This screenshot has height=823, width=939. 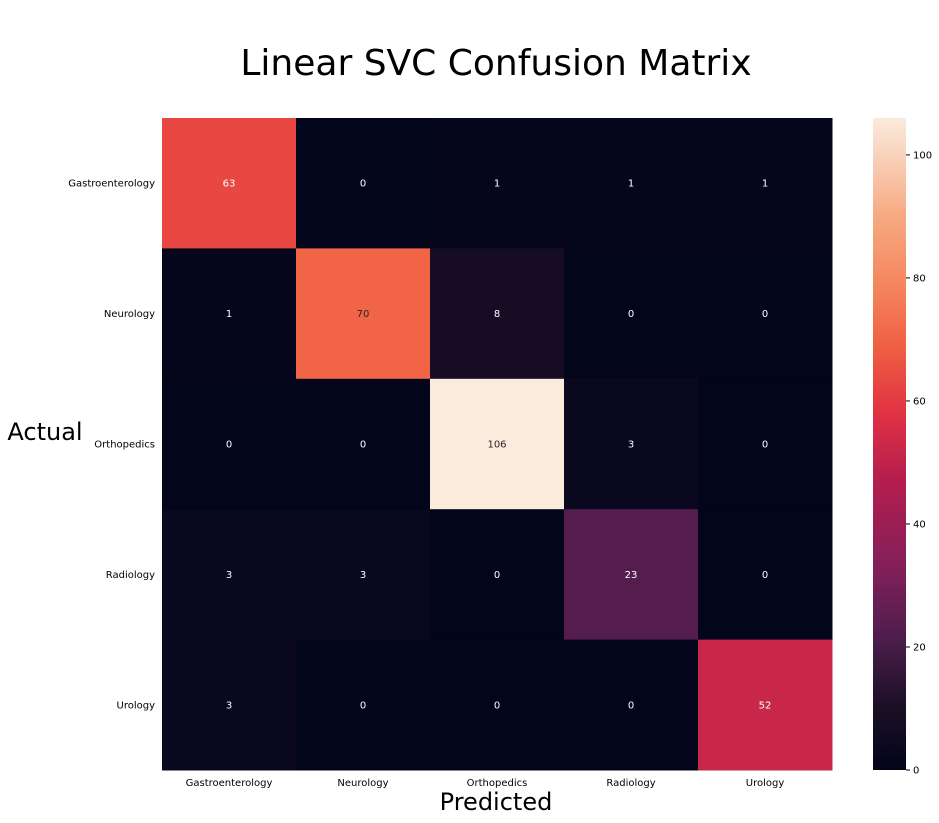 I want to click on colorbar-gradient, so click(x=889, y=444).